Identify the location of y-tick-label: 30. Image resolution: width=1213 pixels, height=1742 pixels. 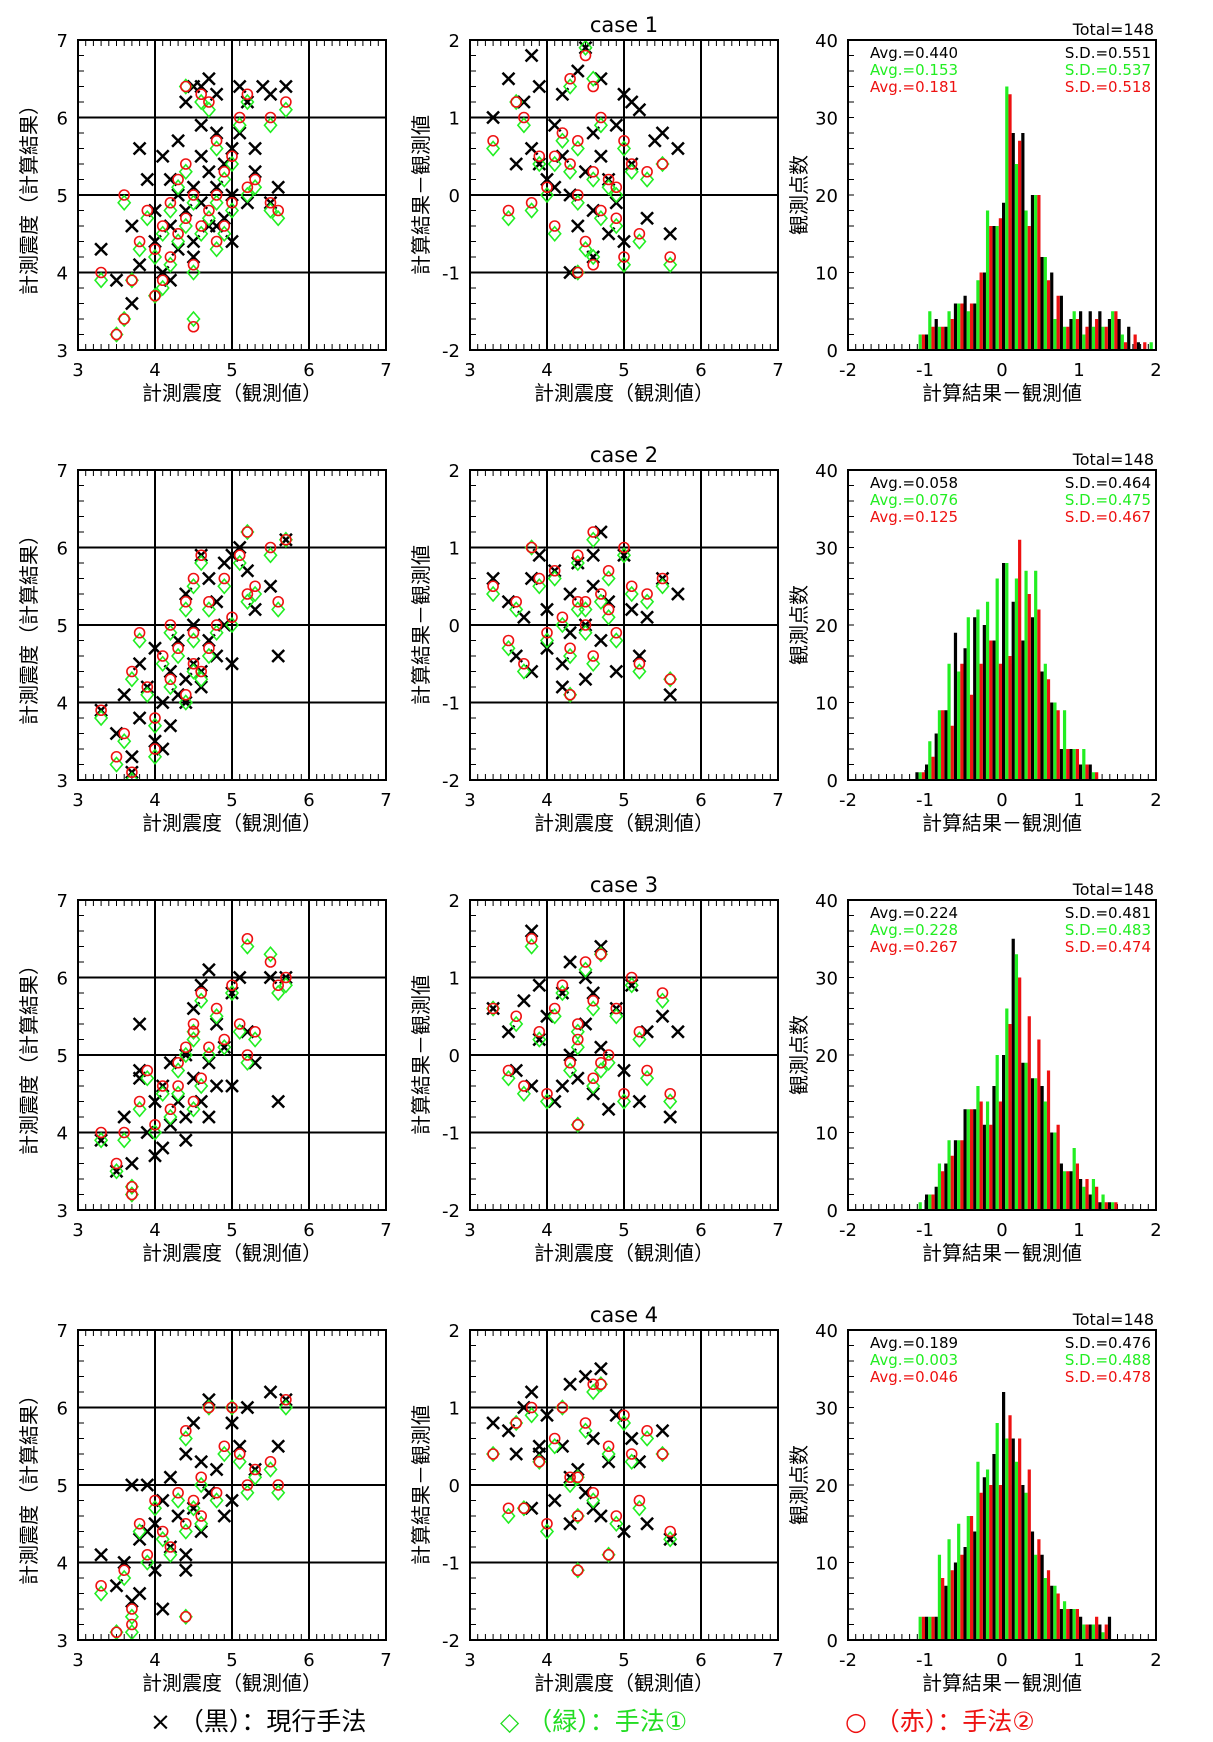
(826, 979).